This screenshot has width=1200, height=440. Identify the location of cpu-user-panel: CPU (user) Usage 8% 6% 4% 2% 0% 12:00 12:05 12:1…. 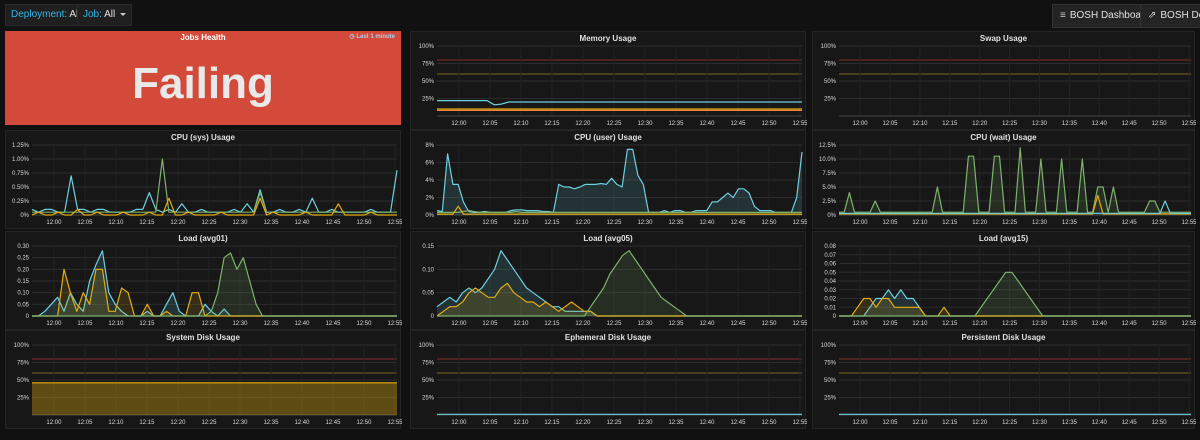
(608, 179).